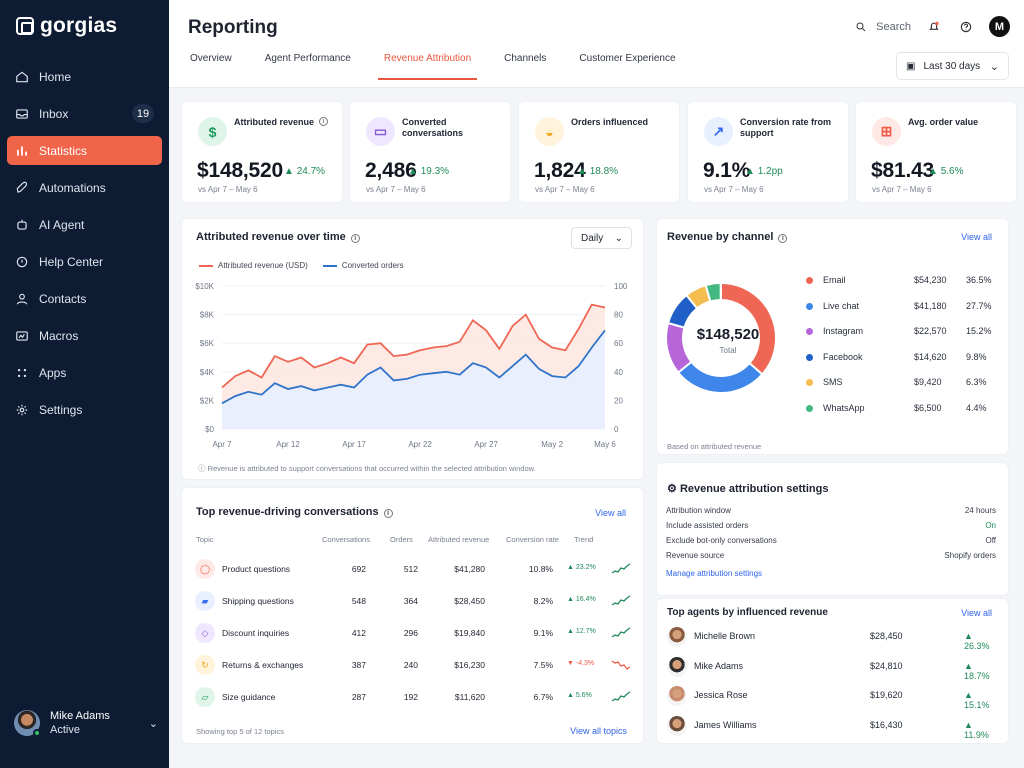  I want to click on kpi-change: ▲ 19.3%, so click(429, 171).